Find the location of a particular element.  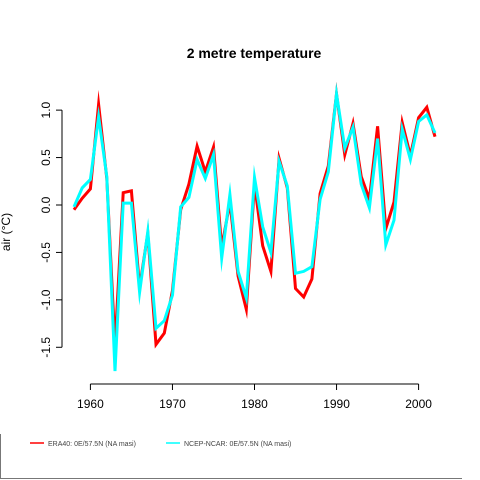

x-tick-label: 1990 is located at coordinates (336, 404).